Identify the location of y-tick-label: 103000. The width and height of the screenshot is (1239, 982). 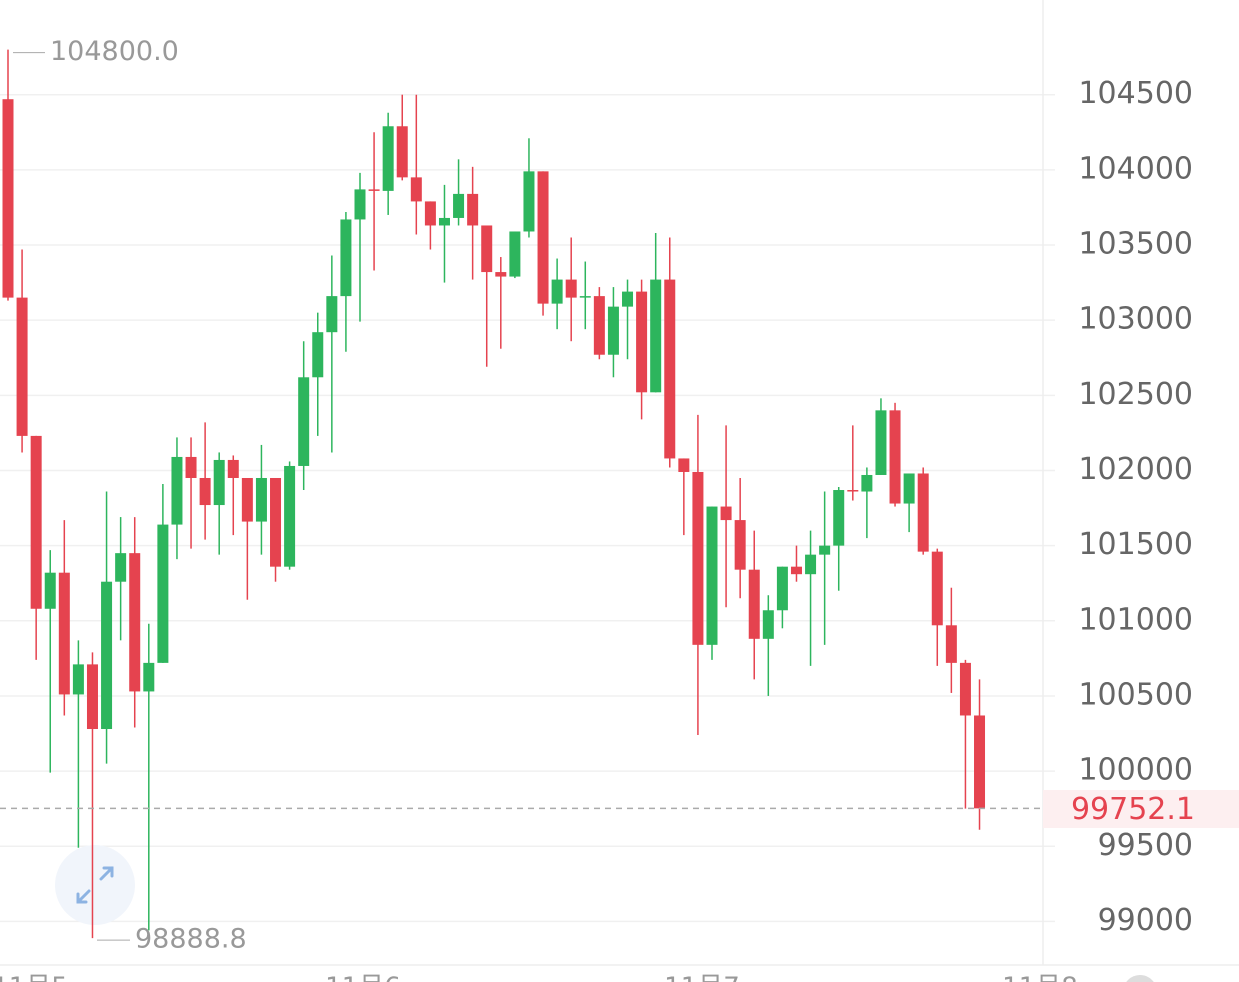
(1135, 319).